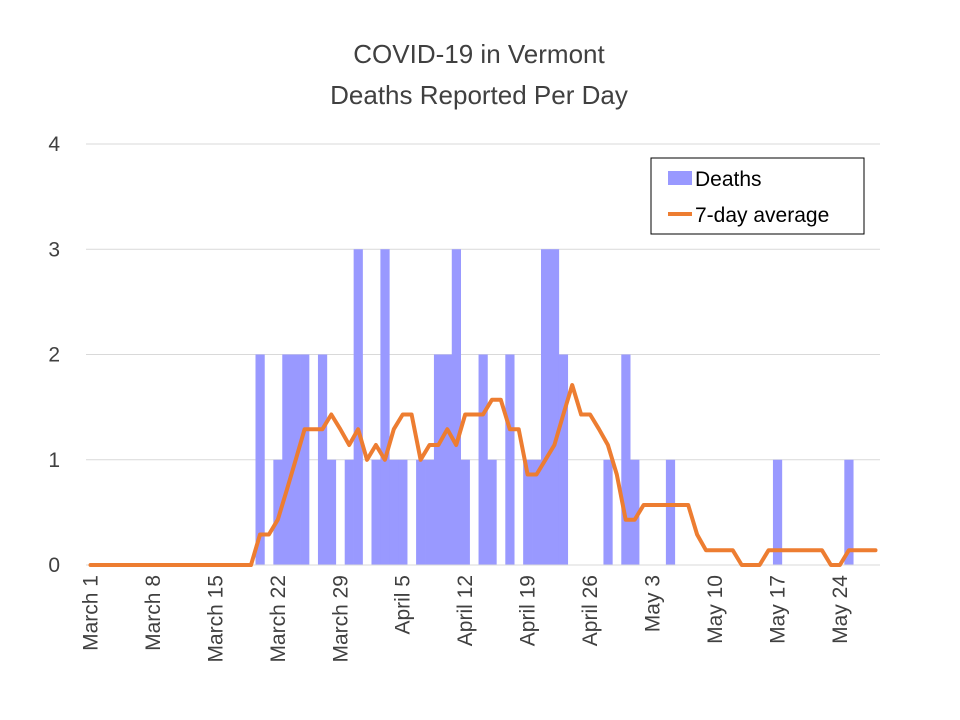 The height and width of the screenshot is (720, 960). What do you see at coordinates (528, 610) in the screenshot?
I see `x-tick-label: April 19` at bounding box center [528, 610].